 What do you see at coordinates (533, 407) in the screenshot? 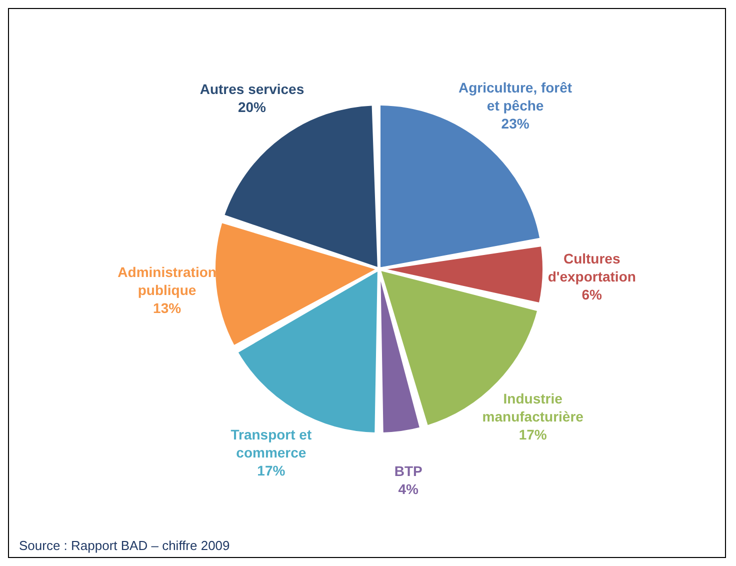
I see `slice-label: Industrie manufacturière` at bounding box center [533, 407].